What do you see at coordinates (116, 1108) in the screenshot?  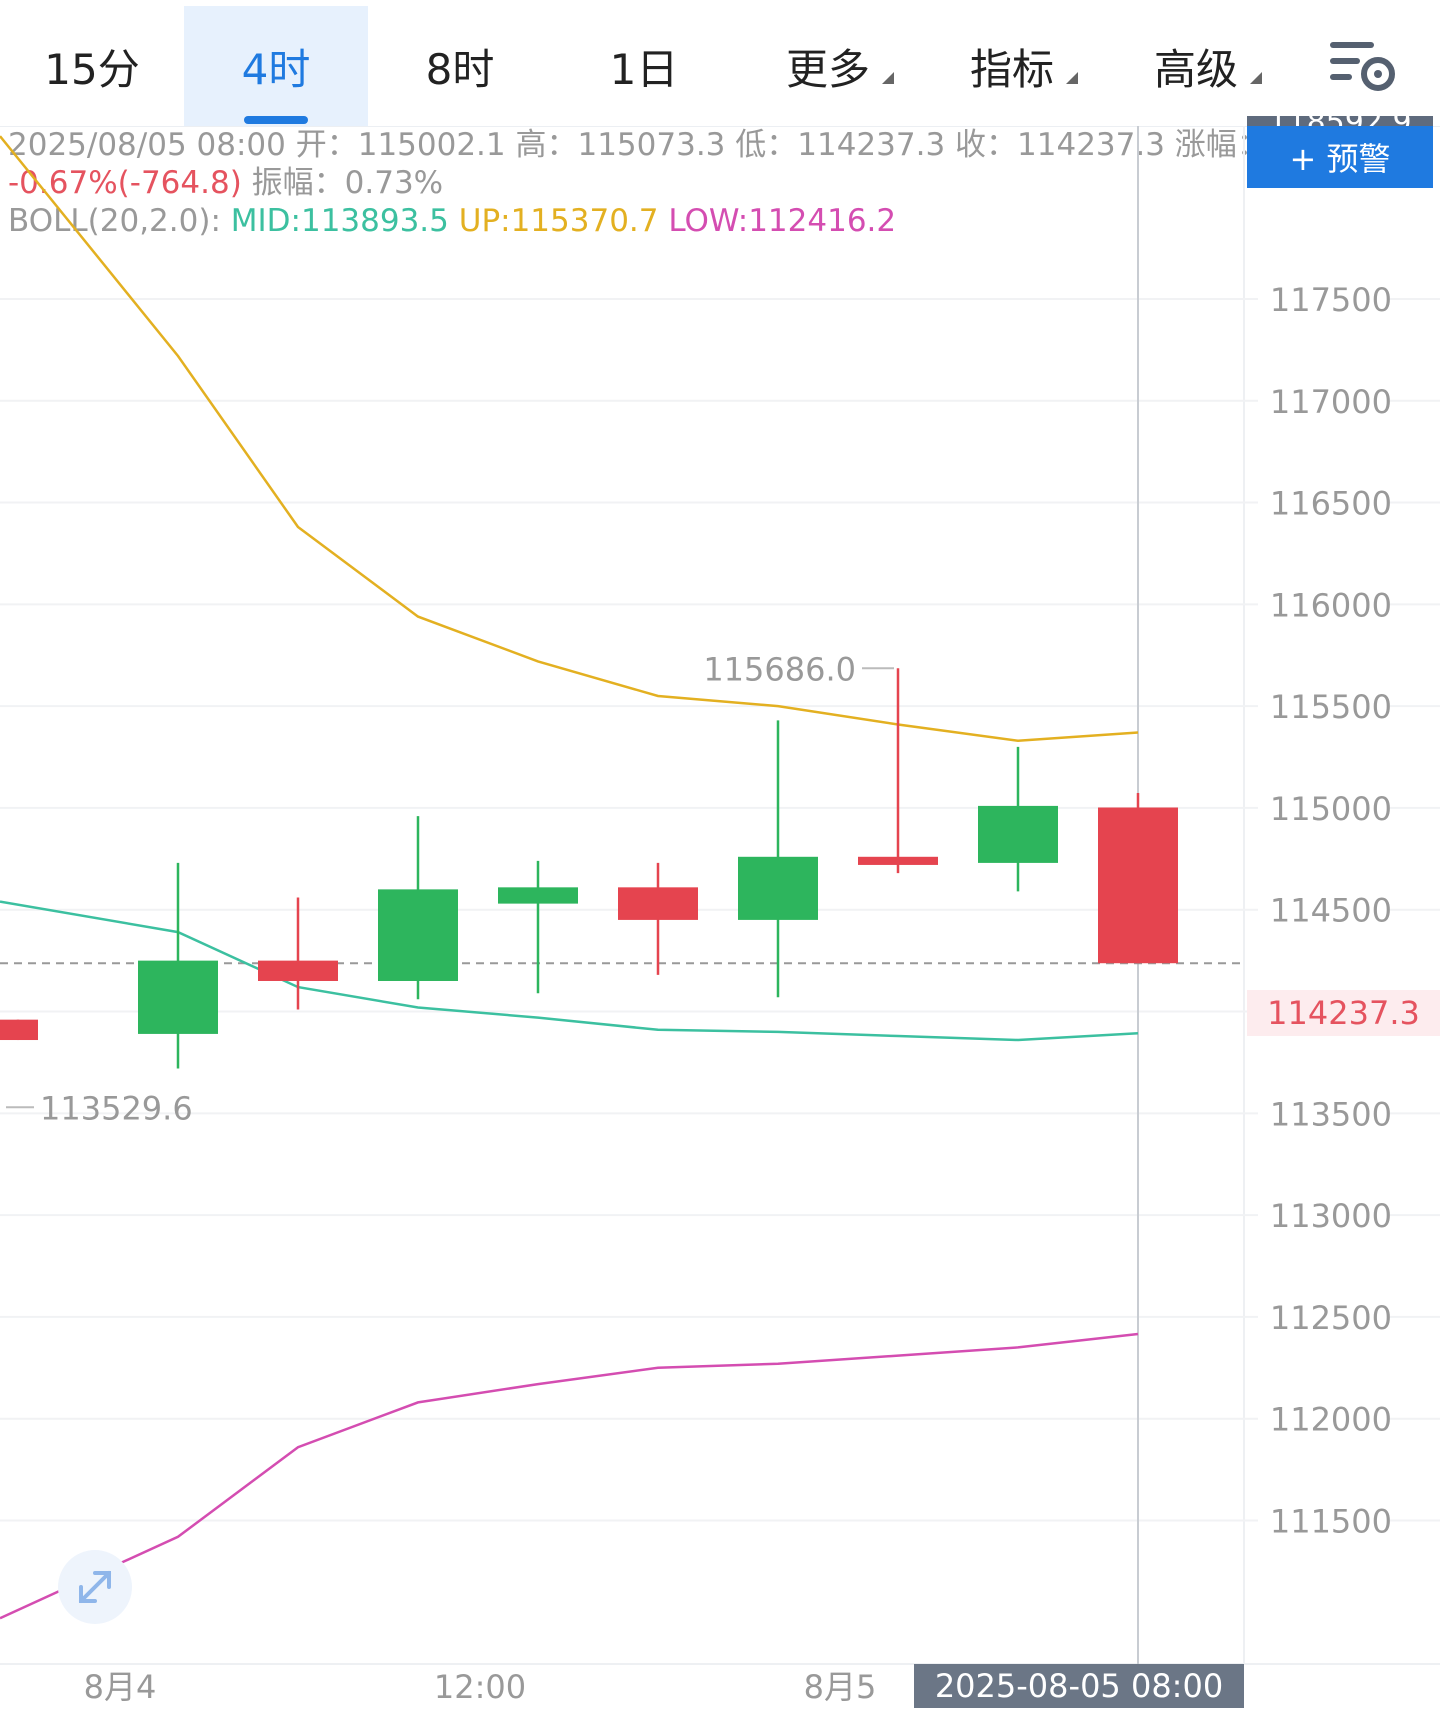 I see `min-annotation-label: 113529.6` at bounding box center [116, 1108].